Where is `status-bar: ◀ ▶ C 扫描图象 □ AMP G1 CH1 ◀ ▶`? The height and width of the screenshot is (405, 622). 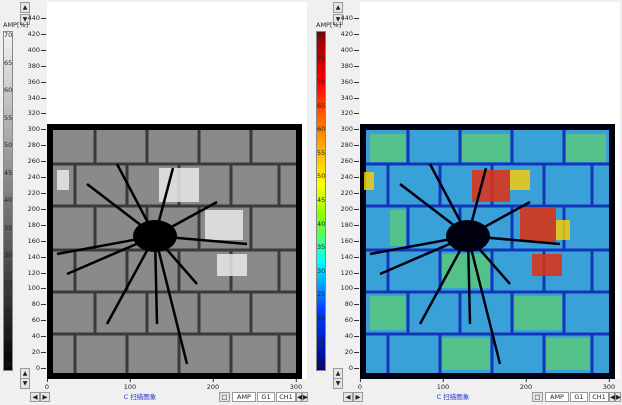
status-bar: ◀ ▶ C 扫描图象 □ AMP G1 CH1 ◀ ▶ is located at coordinates (467, 397).